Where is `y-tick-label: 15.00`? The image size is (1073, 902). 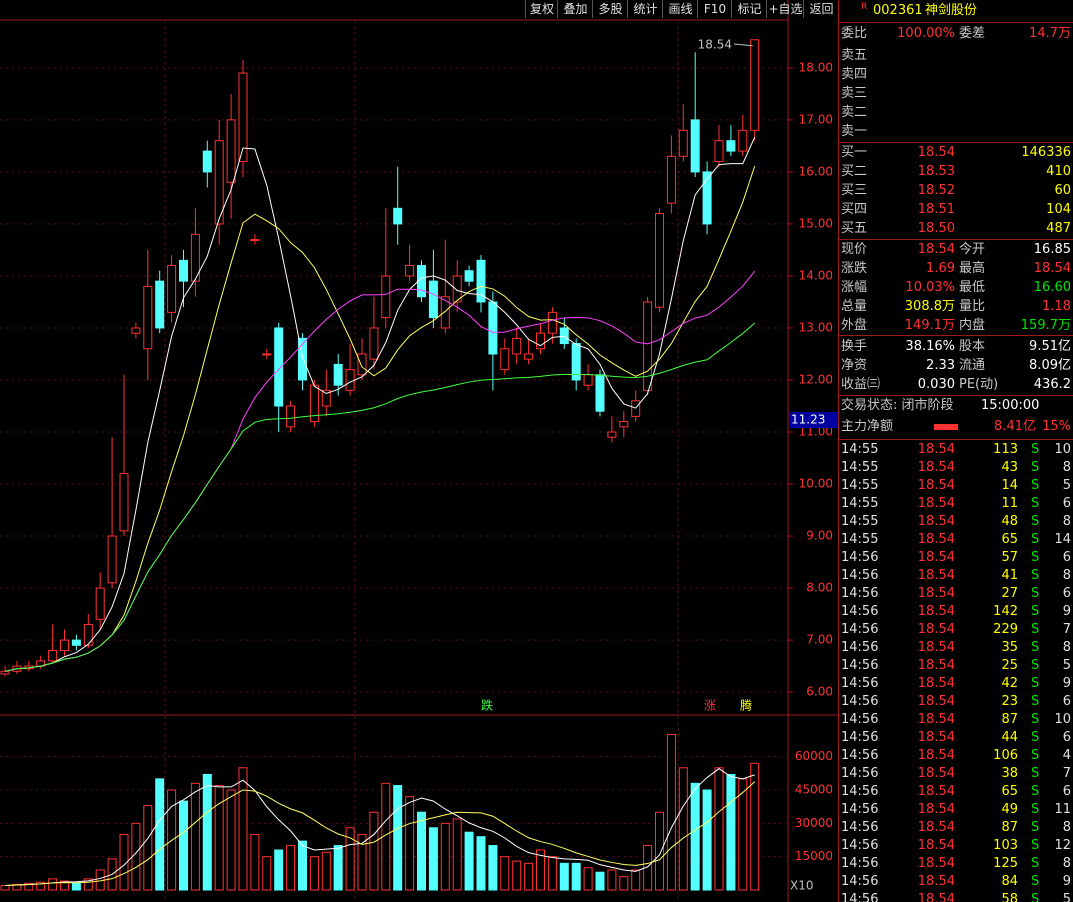
y-tick-label: 15.00 is located at coordinates (816, 223).